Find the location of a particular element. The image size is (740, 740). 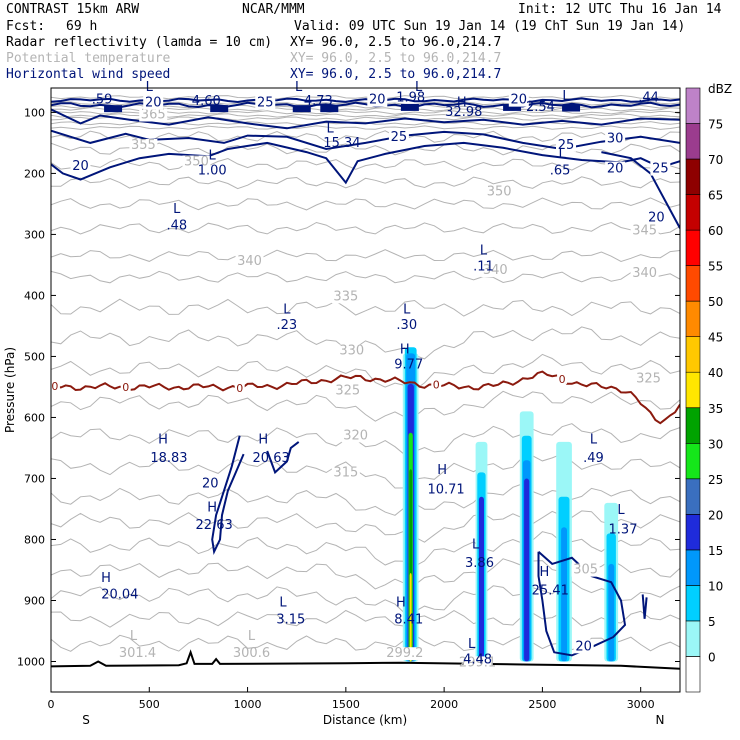

x-tick-label: 2000 is located at coordinates (444, 704).